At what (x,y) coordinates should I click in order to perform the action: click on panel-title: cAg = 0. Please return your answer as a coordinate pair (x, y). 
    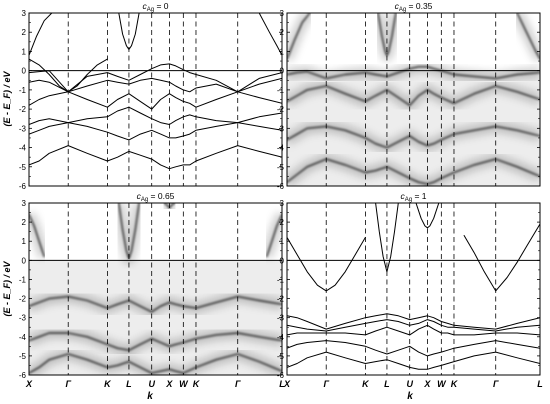
    Looking at the image, I should click on (155, 7).